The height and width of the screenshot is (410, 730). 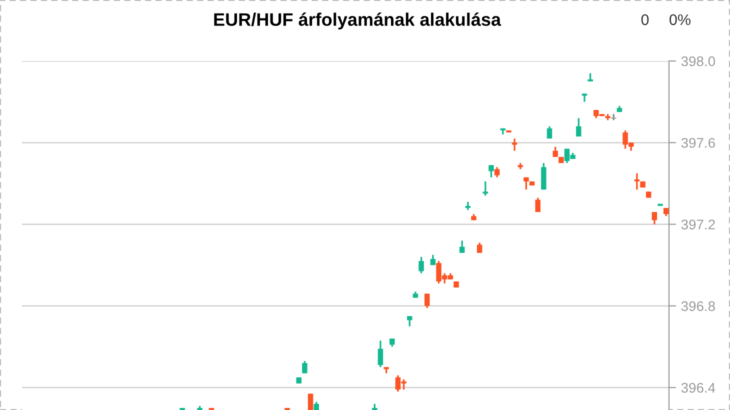 I want to click on chart-title: EUR/HUF árfolyamának alakulása, so click(x=358, y=21).